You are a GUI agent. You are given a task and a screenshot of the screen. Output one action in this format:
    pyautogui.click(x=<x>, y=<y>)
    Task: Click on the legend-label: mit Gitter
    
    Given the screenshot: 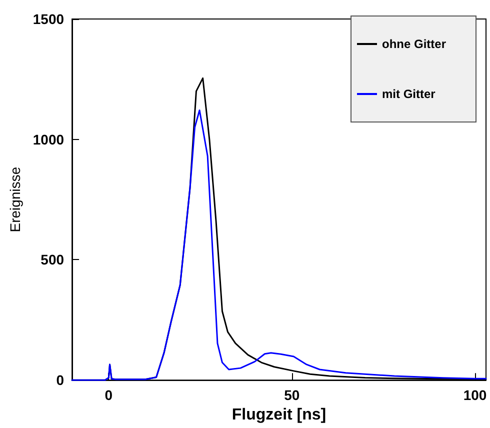 What is the action you would take?
    pyautogui.click(x=409, y=94)
    